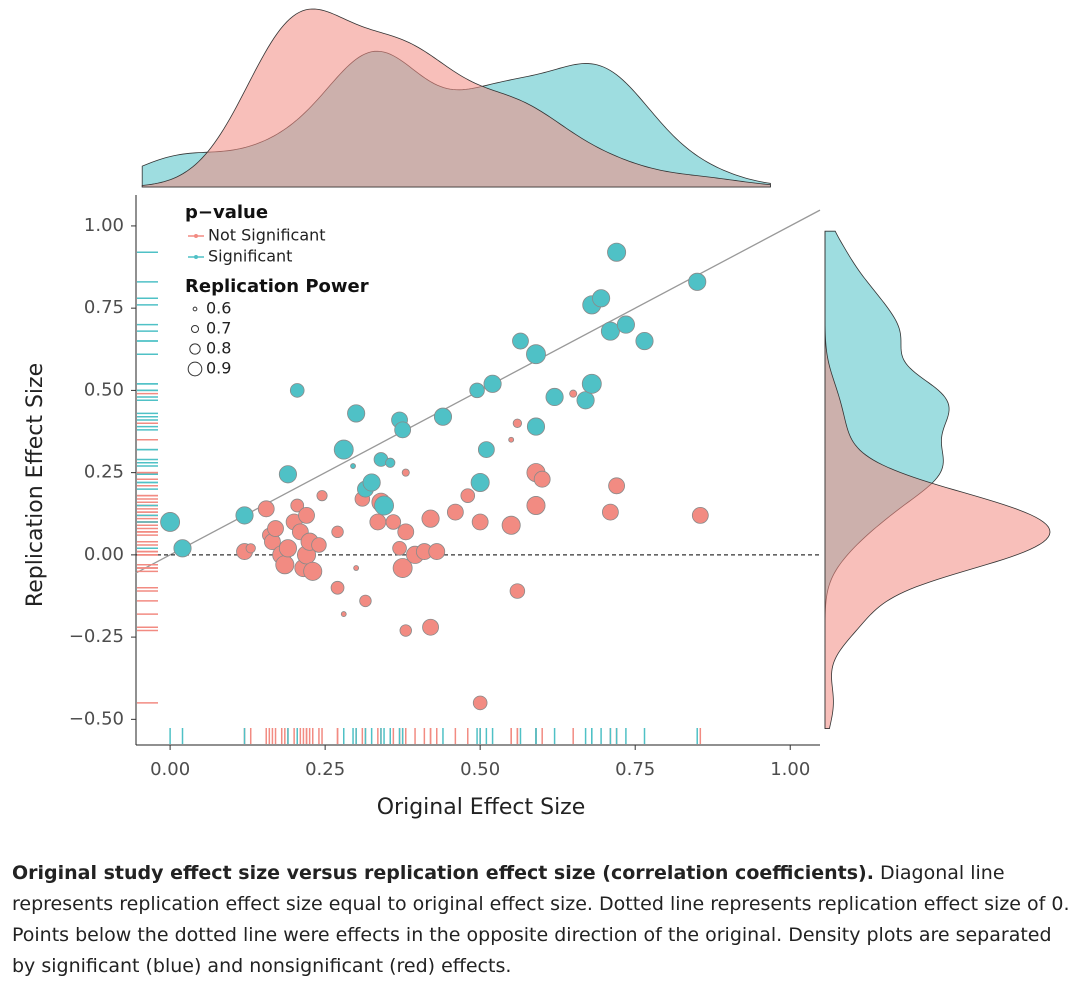  Describe the element at coordinates (937, 480) in the screenshot. I see `right-density` at that location.